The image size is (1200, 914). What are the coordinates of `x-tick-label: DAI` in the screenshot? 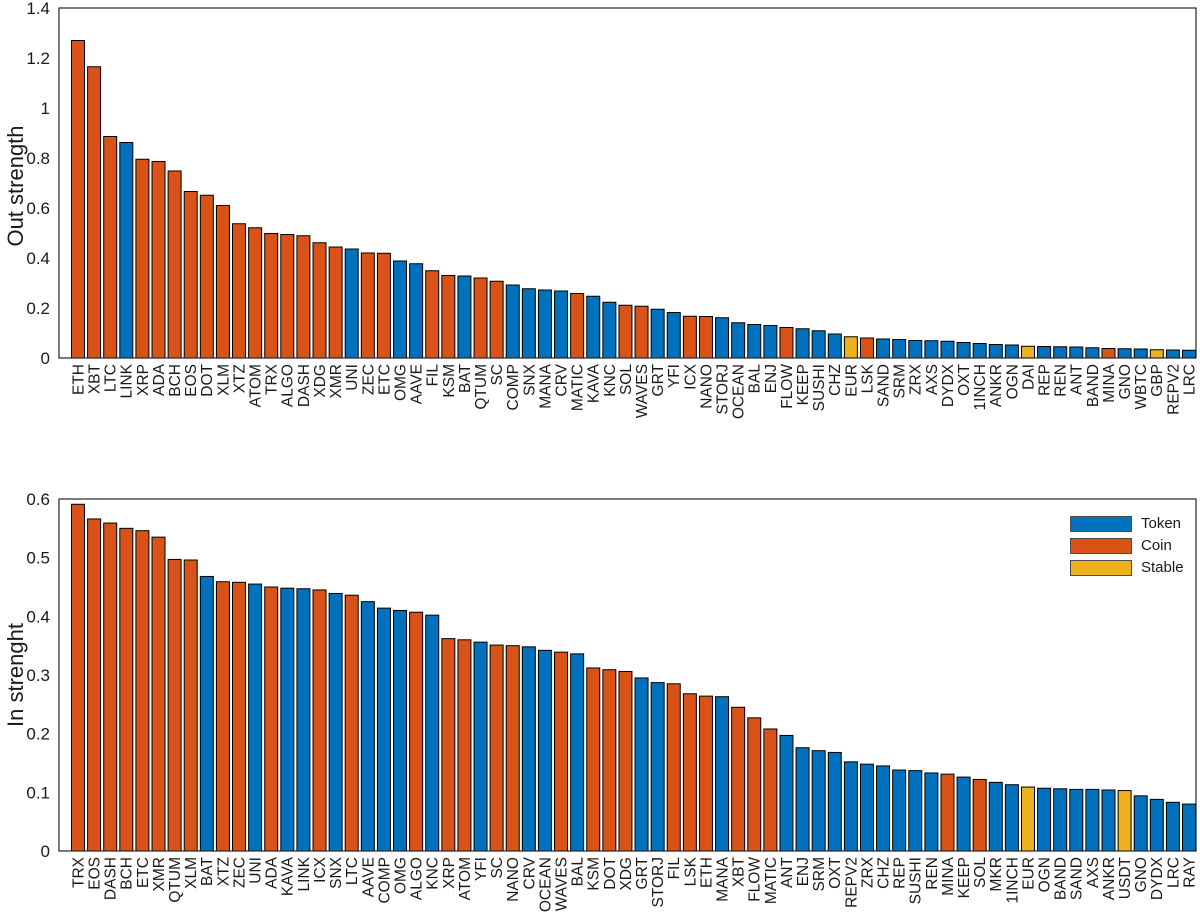 It's located at (1028, 377).